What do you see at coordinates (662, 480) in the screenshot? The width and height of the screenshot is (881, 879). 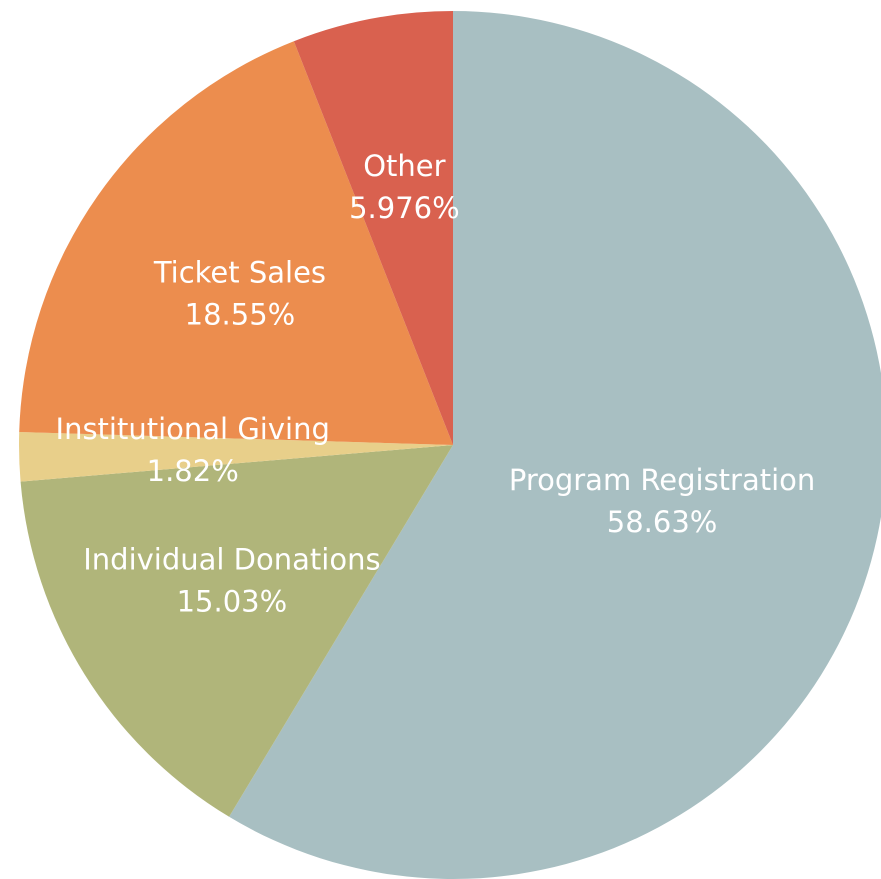 I see `slice-label: Program Registration` at bounding box center [662, 480].